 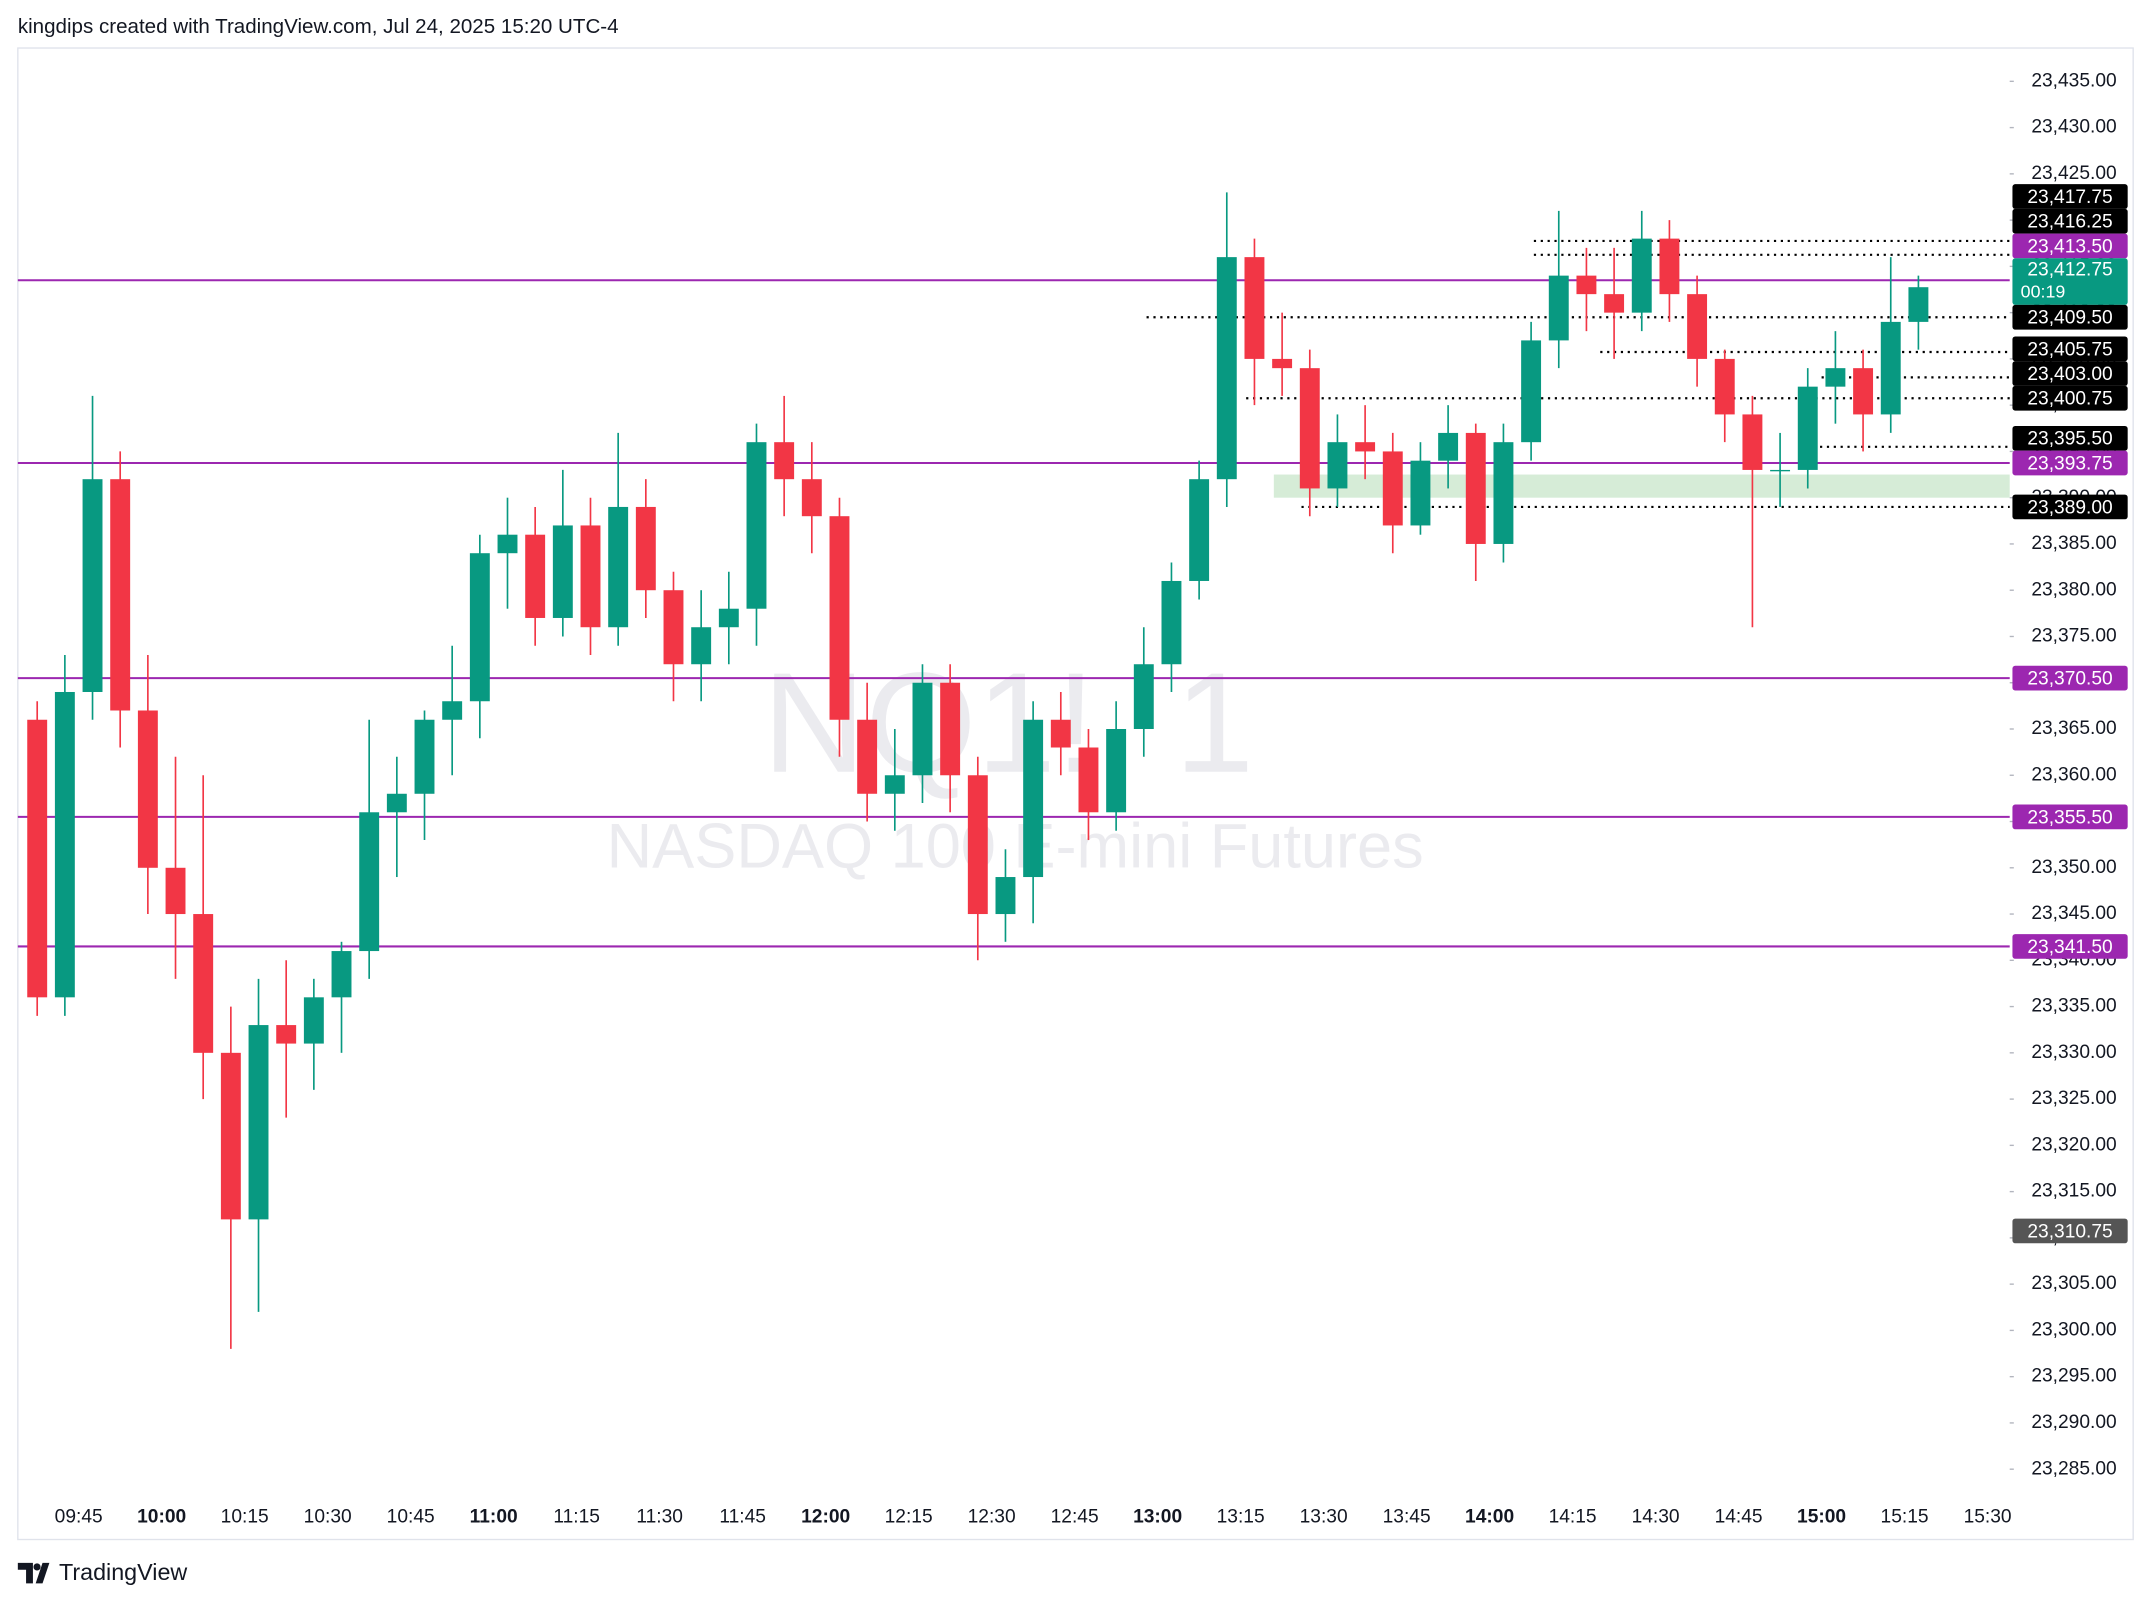 I want to click on x-tick-label: 11:45, so click(x=742, y=1517).